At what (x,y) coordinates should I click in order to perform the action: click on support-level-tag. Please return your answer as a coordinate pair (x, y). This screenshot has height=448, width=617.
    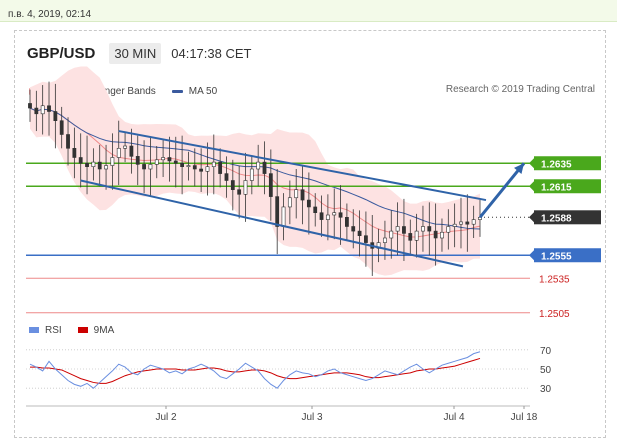
    Looking at the image, I should click on (567, 255).